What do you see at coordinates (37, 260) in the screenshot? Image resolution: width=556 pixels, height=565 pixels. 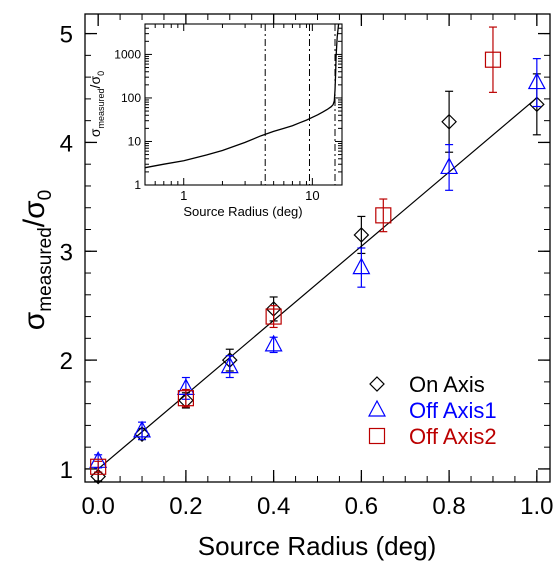 I see `y-axis-title: σmeasured/σ0` at bounding box center [37, 260].